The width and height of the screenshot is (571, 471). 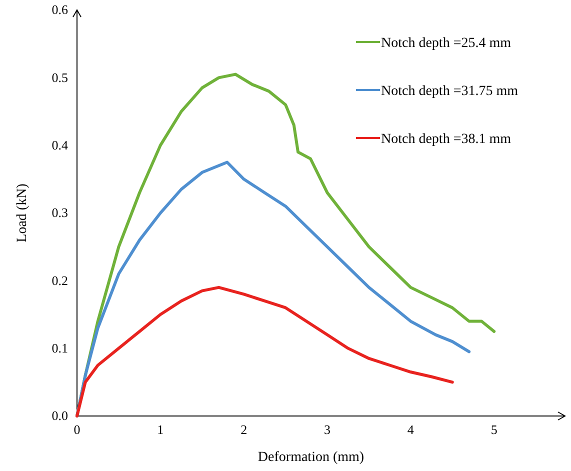 What do you see at coordinates (60, 10) in the screenshot?
I see `y-tick-label: 0.6` at bounding box center [60, 10].